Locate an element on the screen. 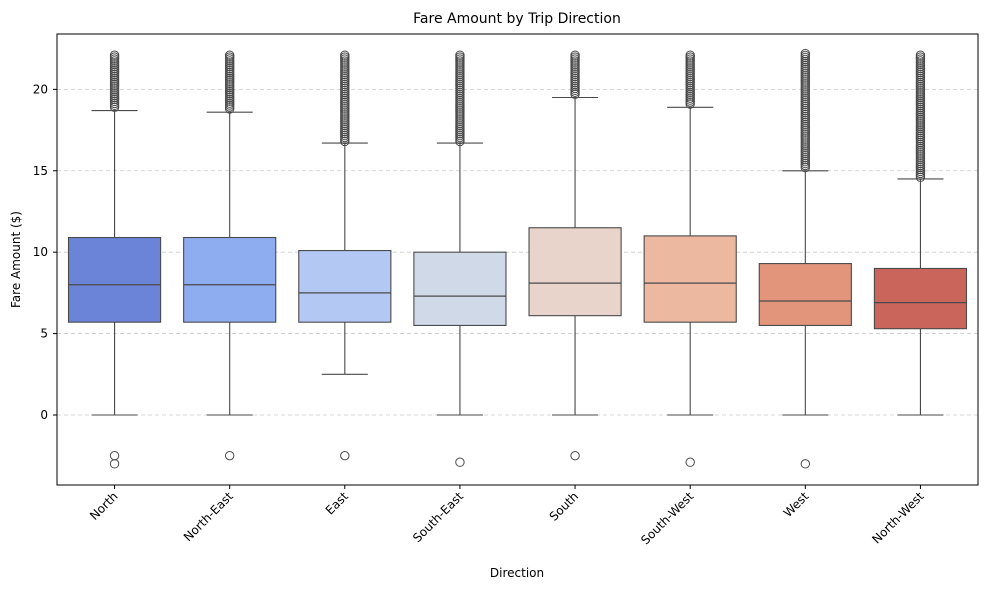 The image size is (989, 590). box-south is located at coordinates (575, 255).